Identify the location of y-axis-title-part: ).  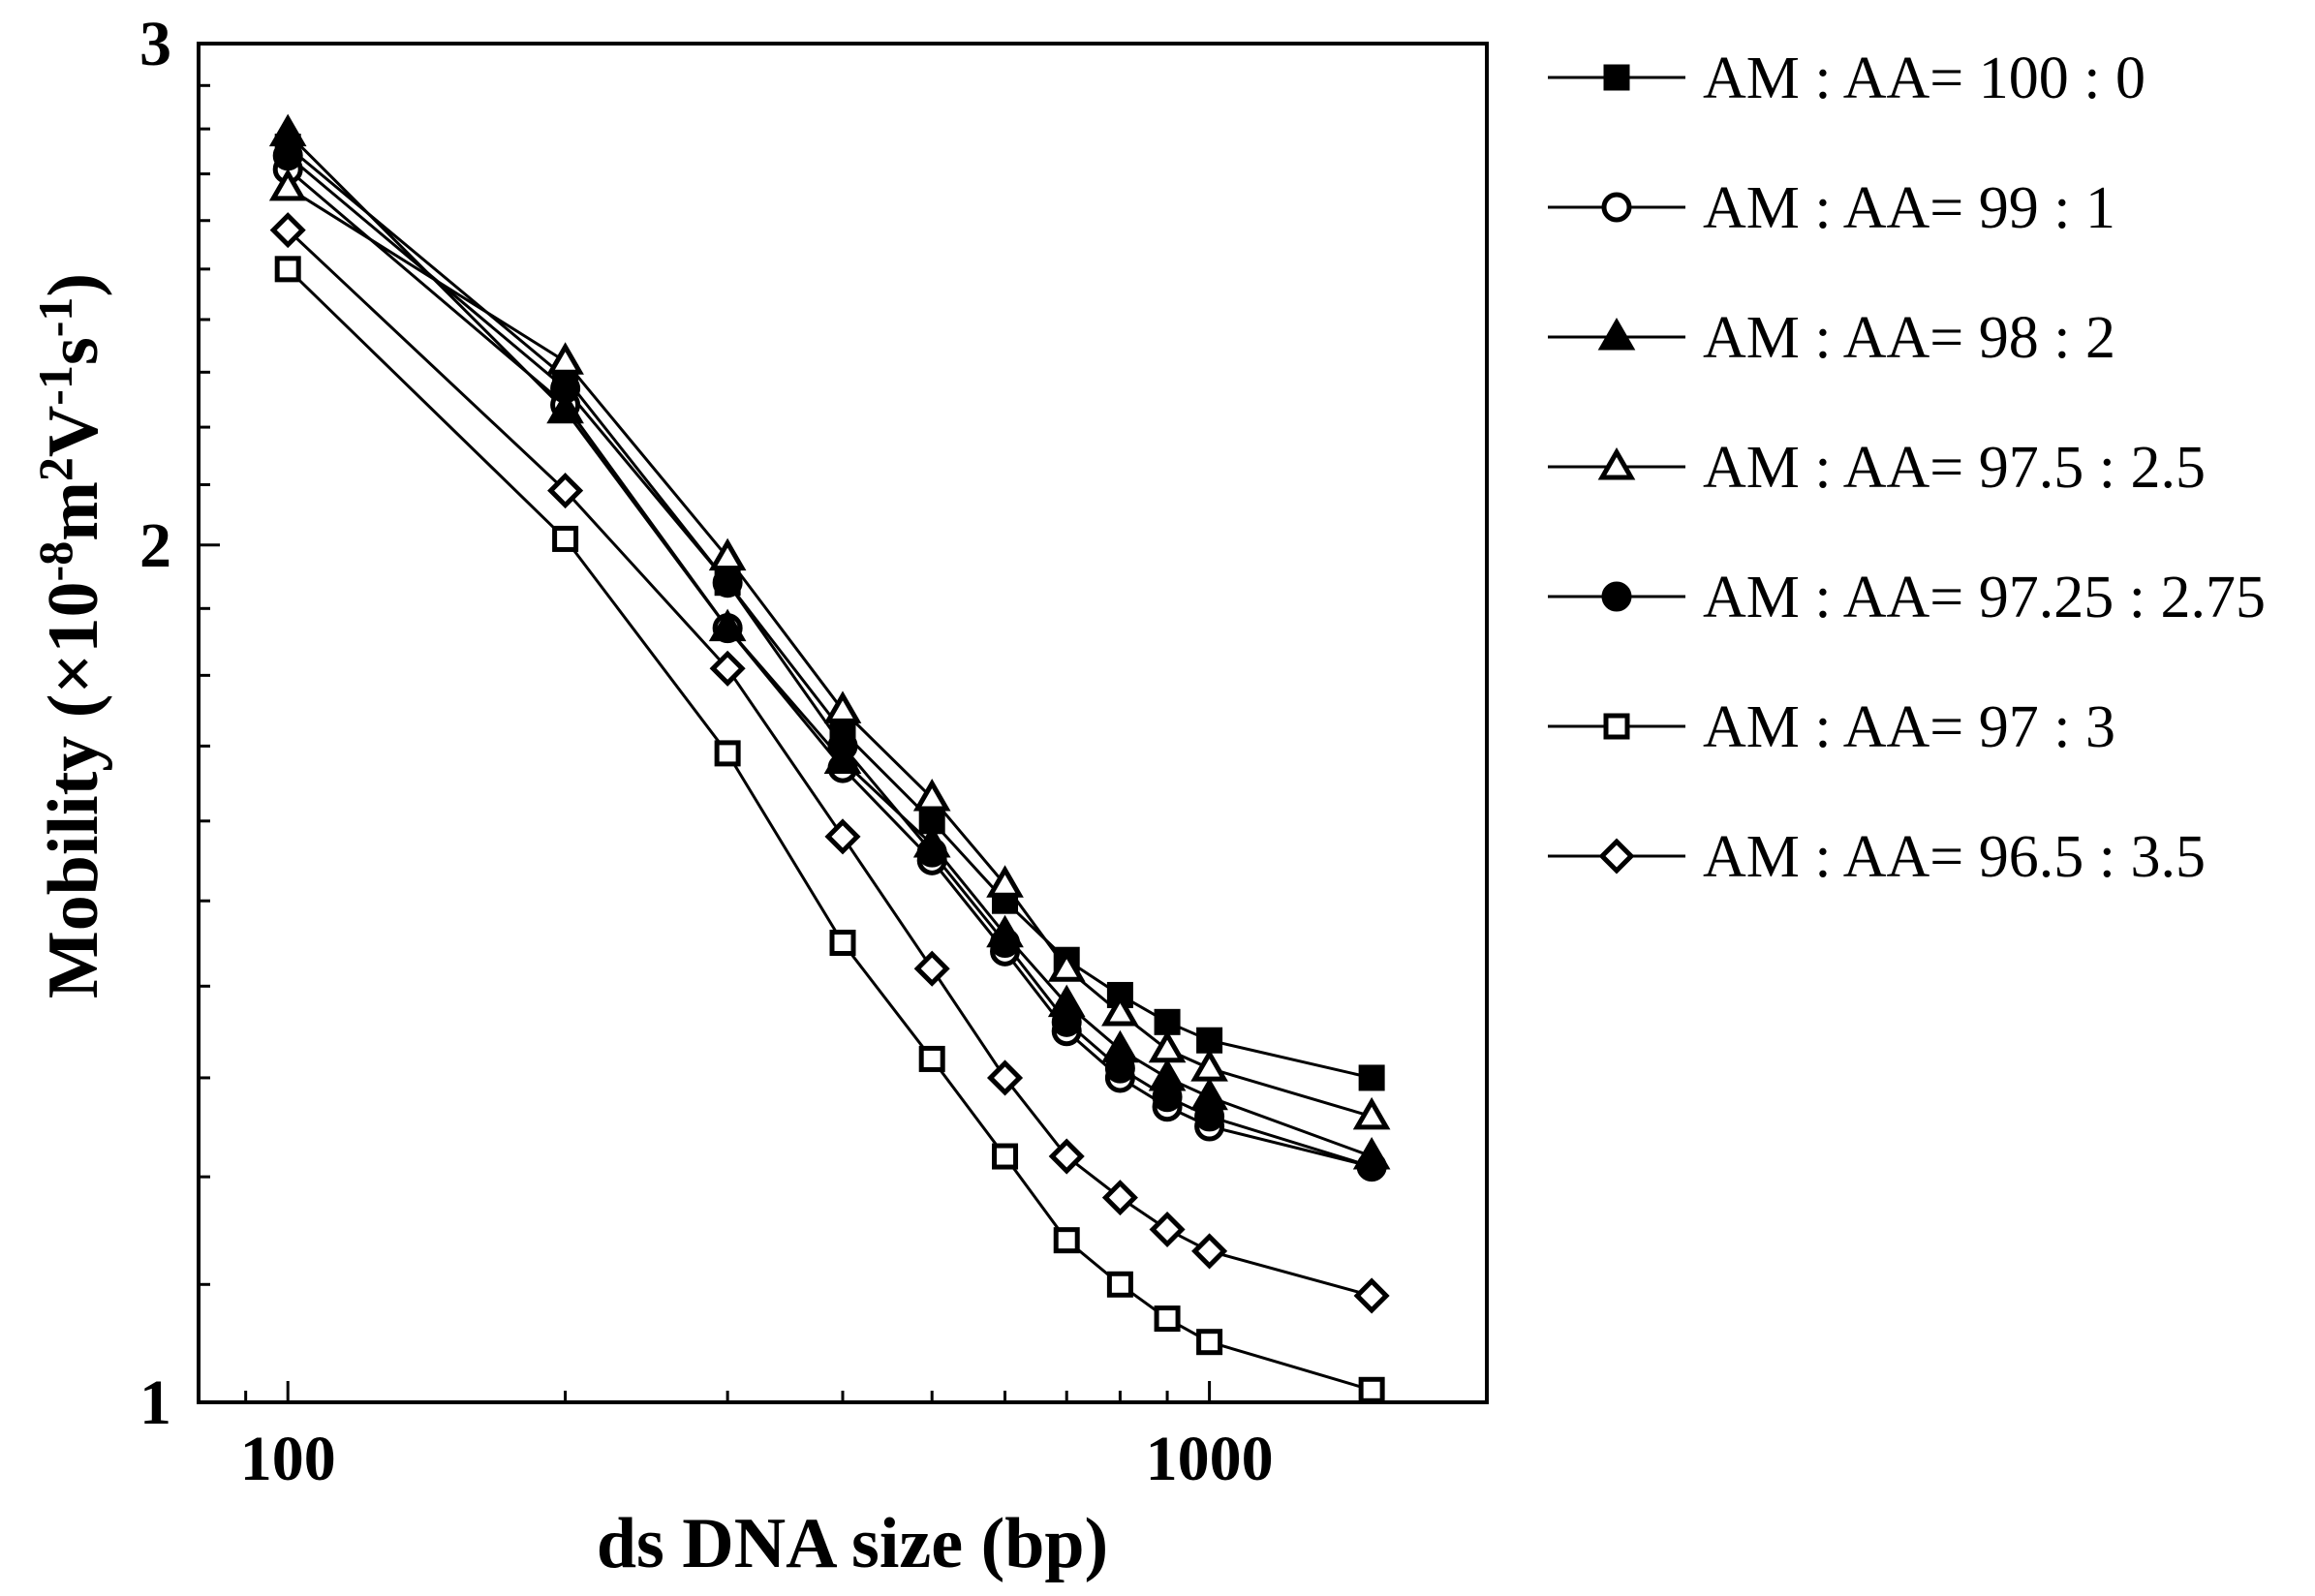
(73, 285).